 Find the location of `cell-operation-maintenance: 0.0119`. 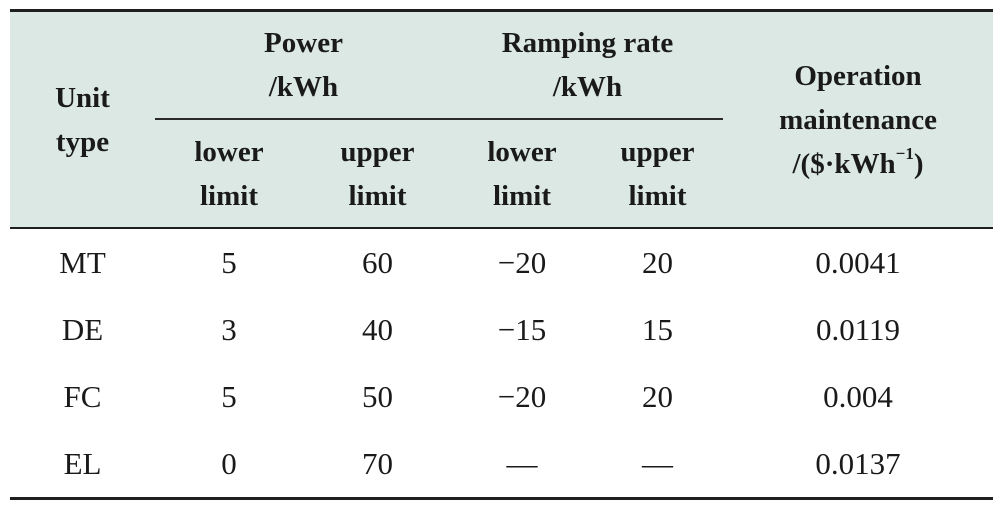

cell-operation-maintenance: 0.0119 is located at coordinates (858, 329).